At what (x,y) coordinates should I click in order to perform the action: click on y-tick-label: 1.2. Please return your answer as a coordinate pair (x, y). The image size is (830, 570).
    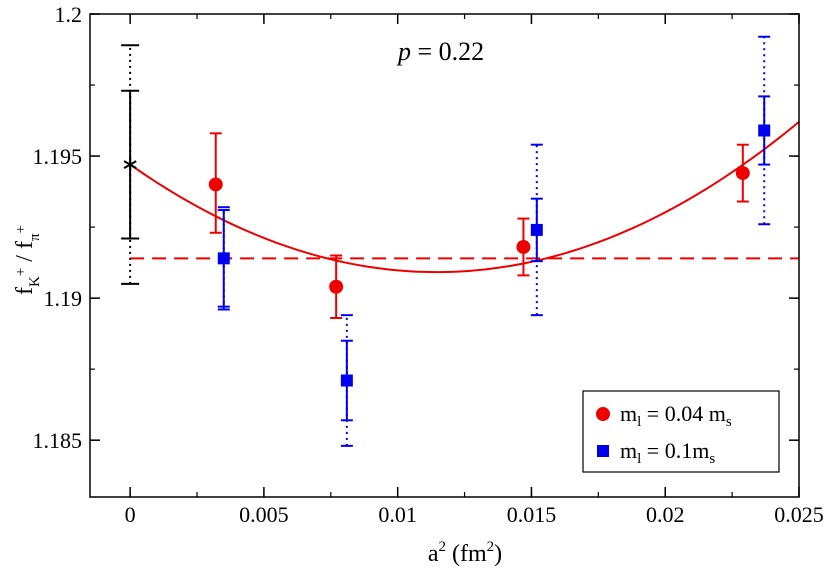
    Looking at the image, I should click on (69, 14).